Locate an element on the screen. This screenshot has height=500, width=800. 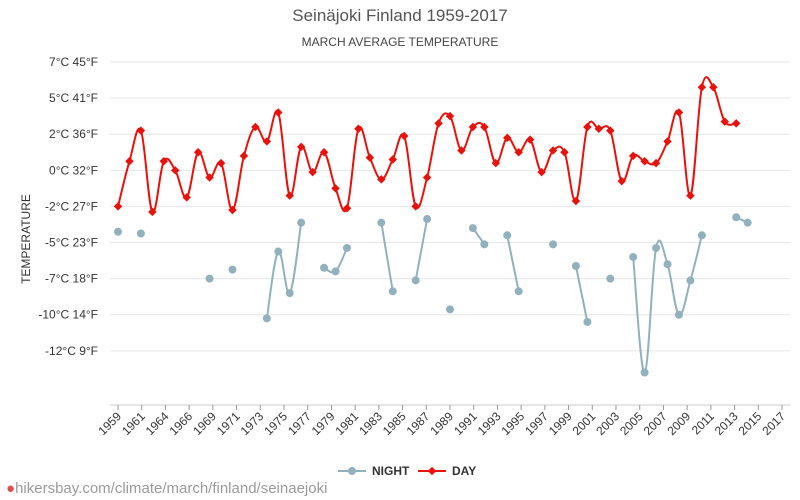
legend-marker is located at coordinates (432, 471).